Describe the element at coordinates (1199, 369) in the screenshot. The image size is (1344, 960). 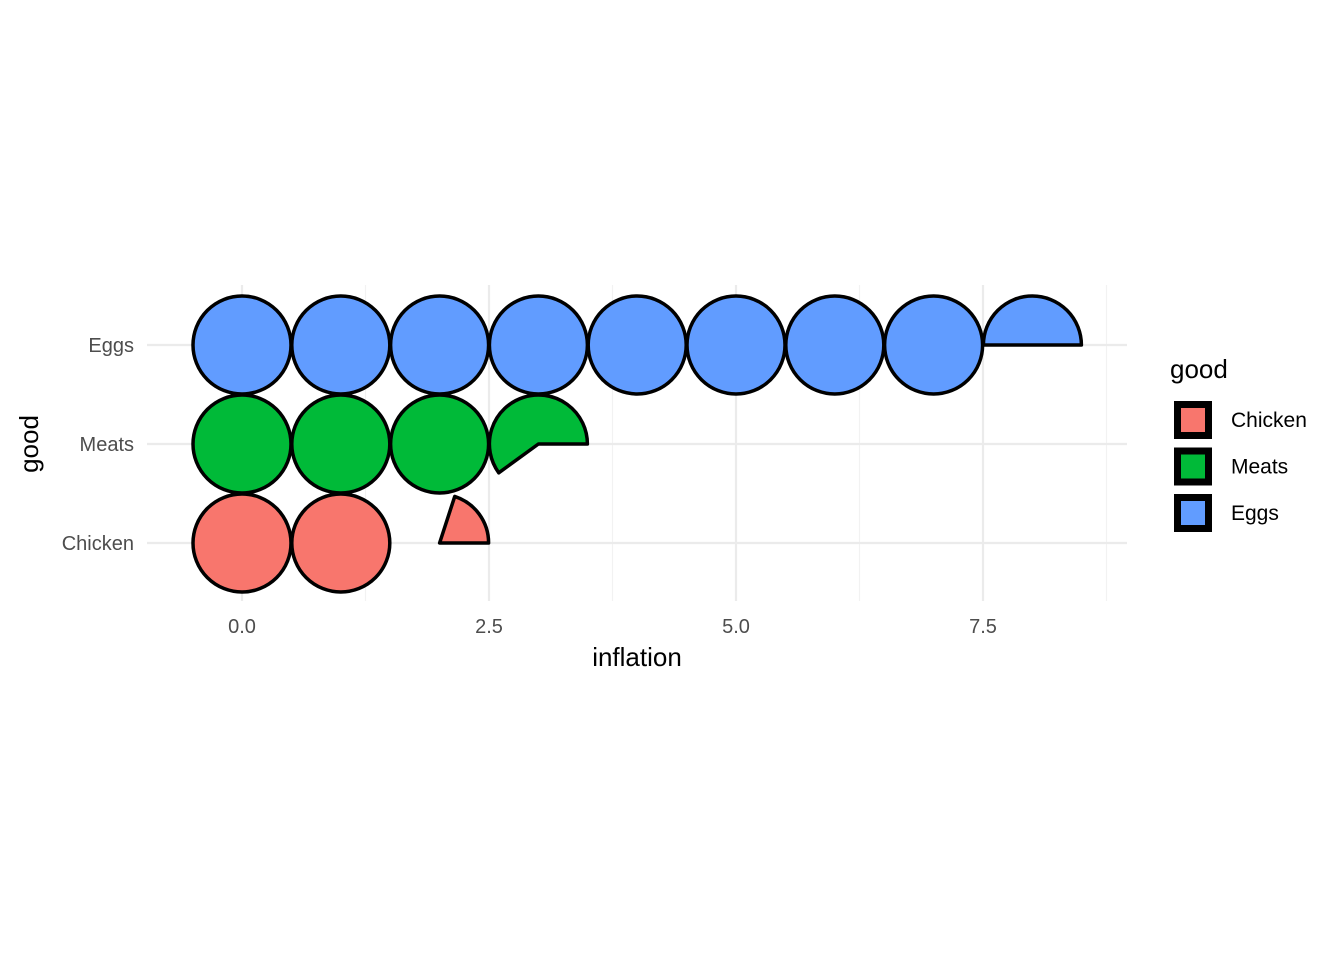
I see `legend-title: good` at that location.